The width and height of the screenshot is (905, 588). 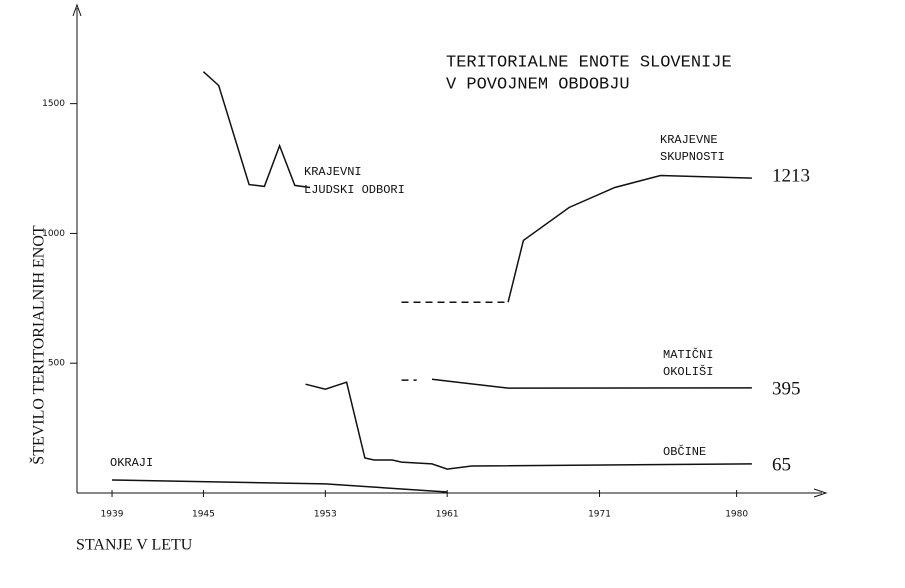 What do you see at coordinates (538, 84) in the screenshot?
I see `chart-title: V POVOJNEM OBDOBJU` at bounding box center [538, 84].